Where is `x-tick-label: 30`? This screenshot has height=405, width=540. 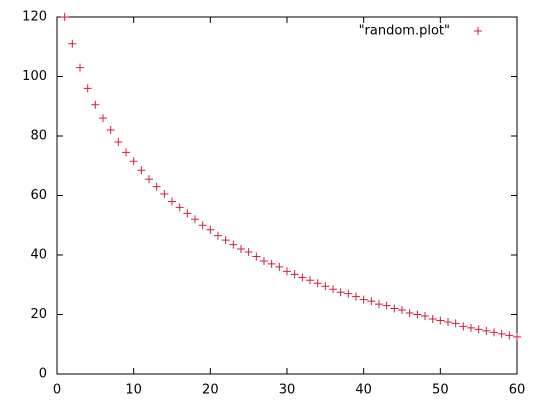
x-tick-label: 30 is located at coordinates (287, 390).